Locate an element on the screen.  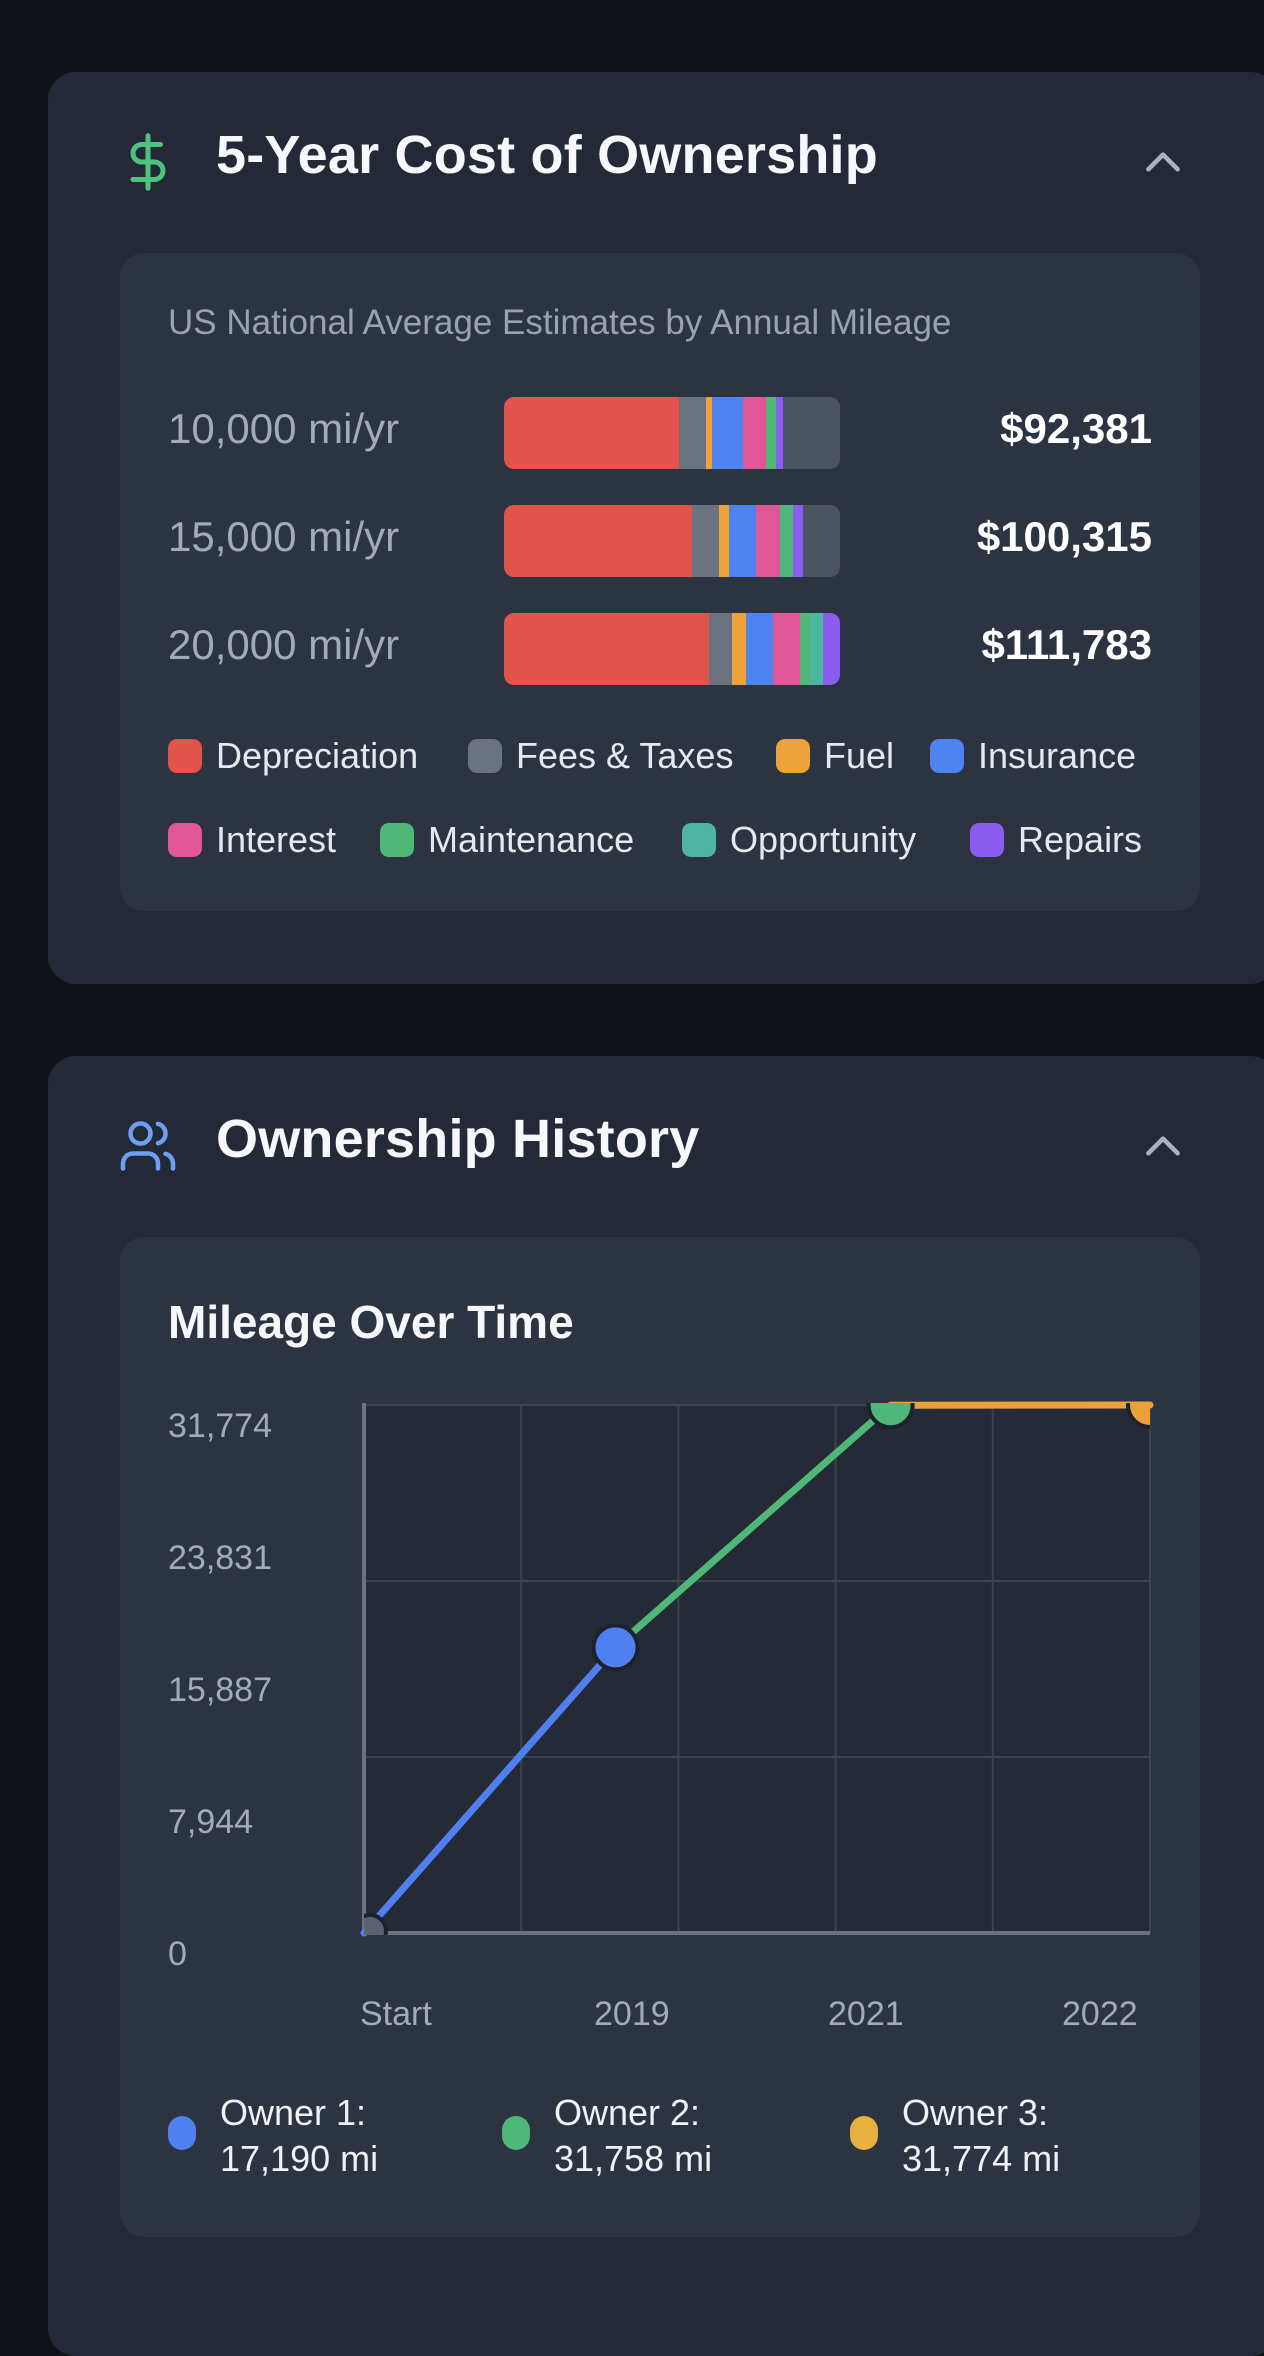
users-icon is located at coordinates (148, 1146).